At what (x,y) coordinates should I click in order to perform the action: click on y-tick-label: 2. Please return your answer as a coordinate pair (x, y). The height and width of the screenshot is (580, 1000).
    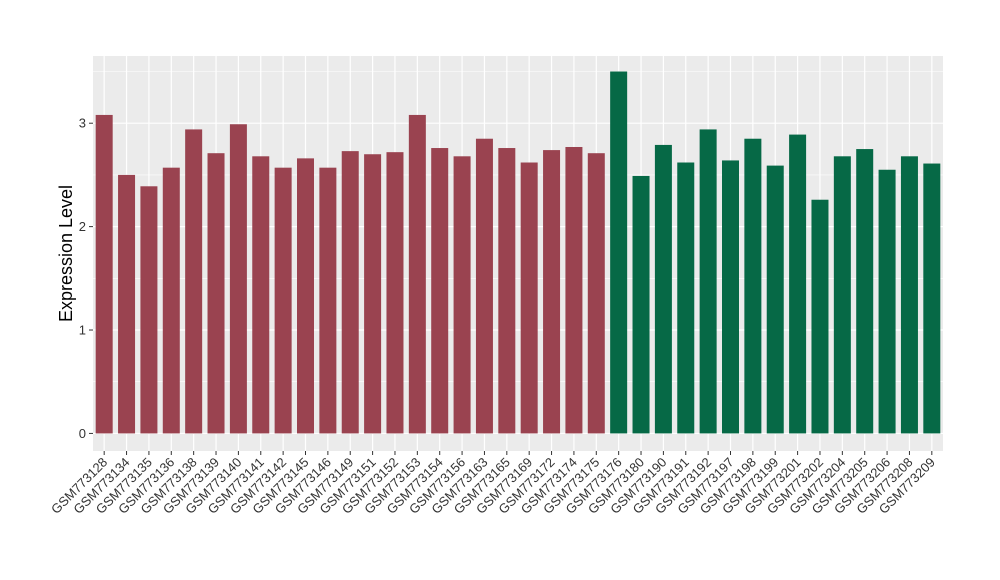
    Looking at the image, I should click on (82, 226).